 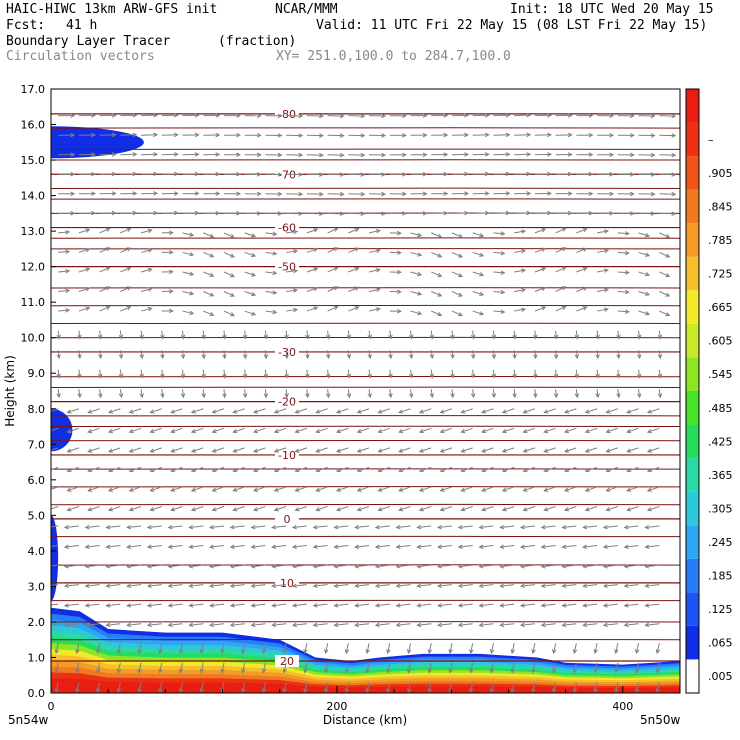 I want to click on isotherm-label: -60, so click(x=287, y=228).